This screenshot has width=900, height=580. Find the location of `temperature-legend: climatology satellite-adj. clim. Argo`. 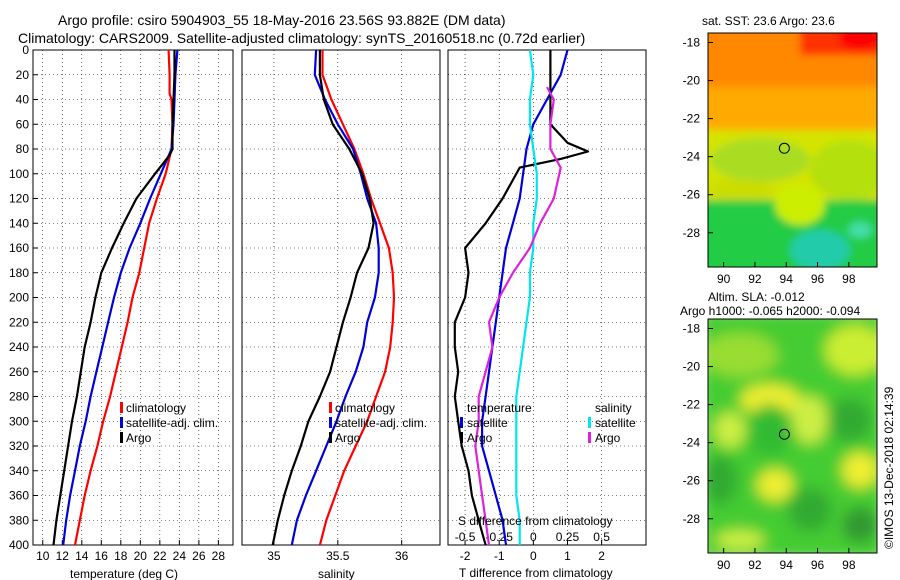

temperature-legend: climatology satellite-adj. clim. Argo is located at coordinates (169, 423).